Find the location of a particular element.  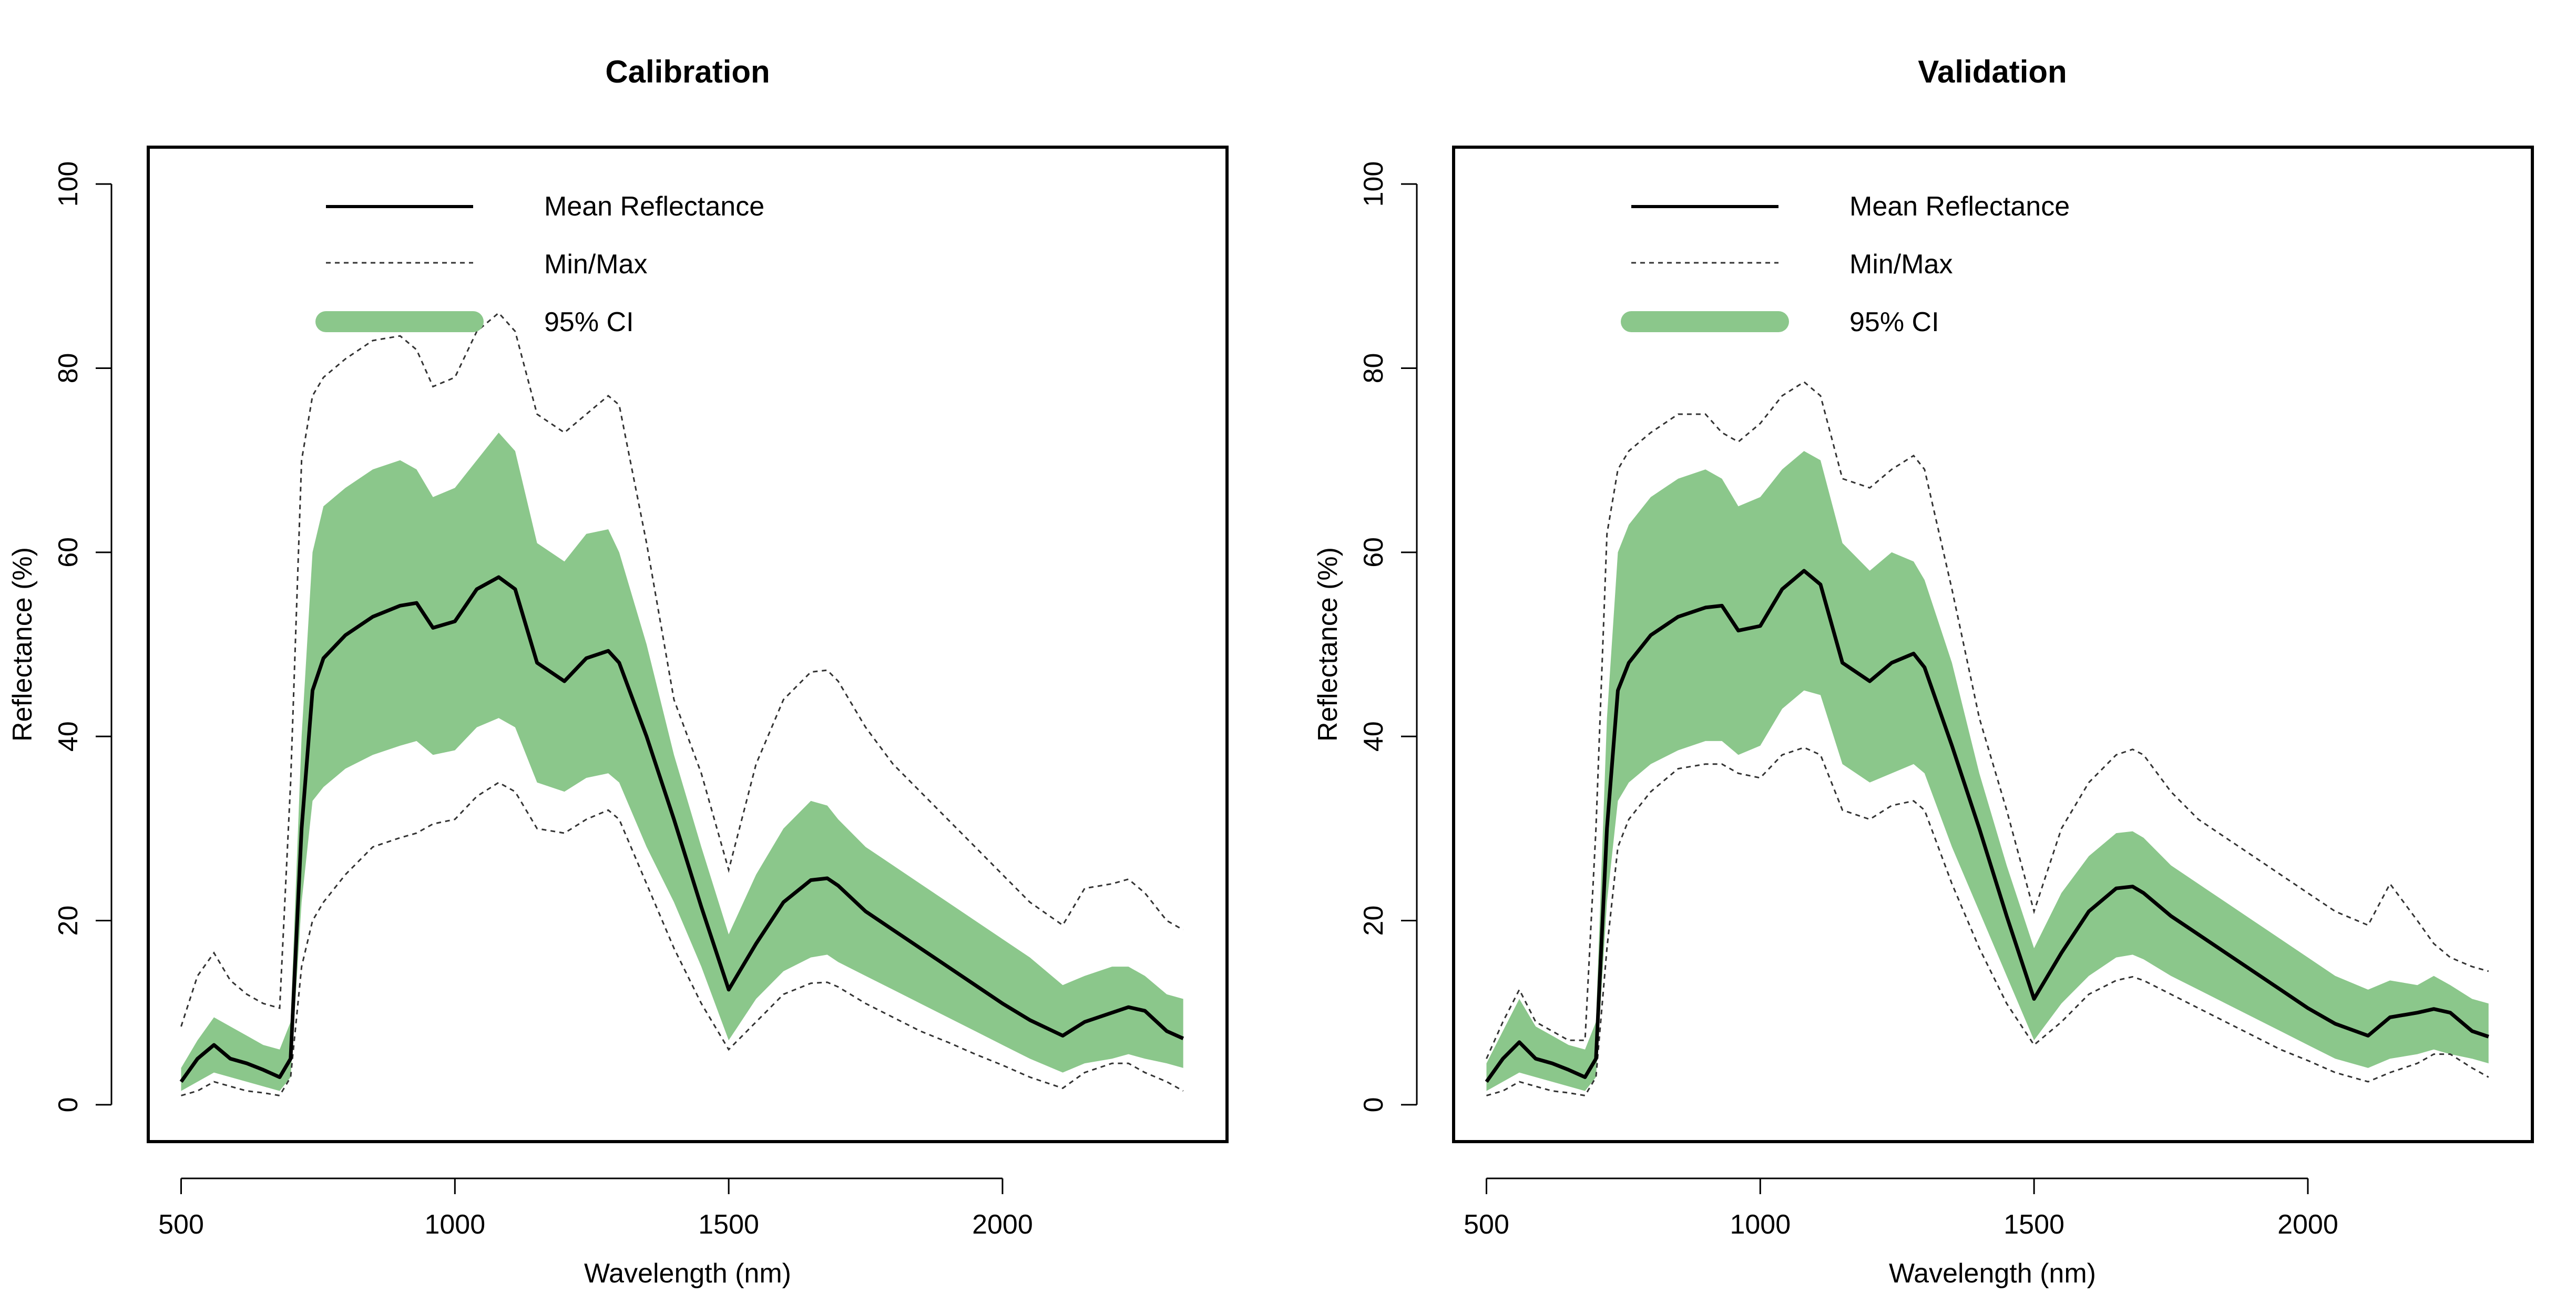

chart-title: Calibration is located at coordinates (687, 71).